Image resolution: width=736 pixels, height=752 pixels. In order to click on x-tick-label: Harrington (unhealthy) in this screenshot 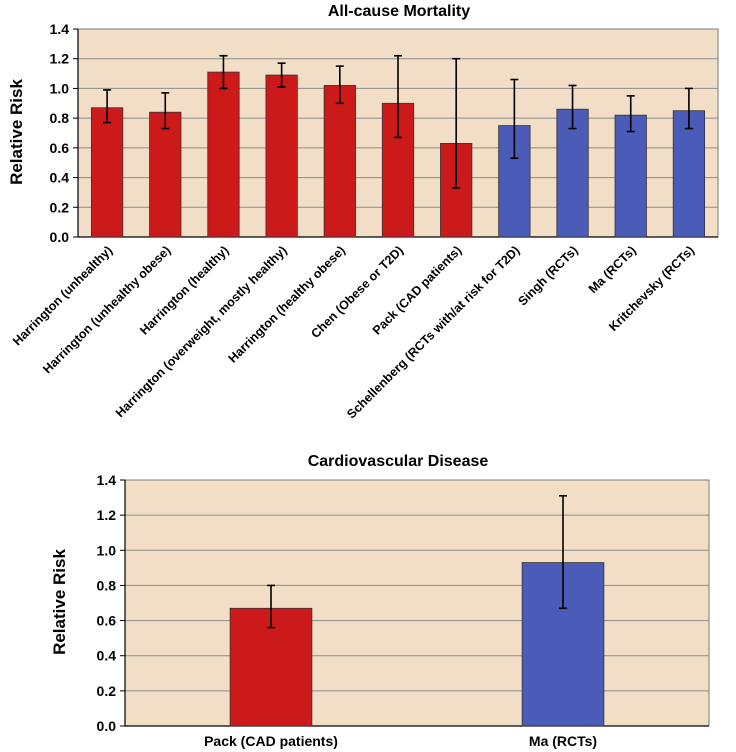, I will do `click(62, 295)`.